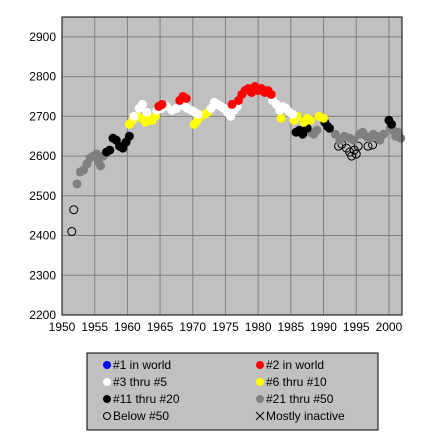 The height and width of the screenshot is (441, 423). Describe the element at coordinates (94, 327) in the screenshot. I see `x-tick-label: 1955` at that location.